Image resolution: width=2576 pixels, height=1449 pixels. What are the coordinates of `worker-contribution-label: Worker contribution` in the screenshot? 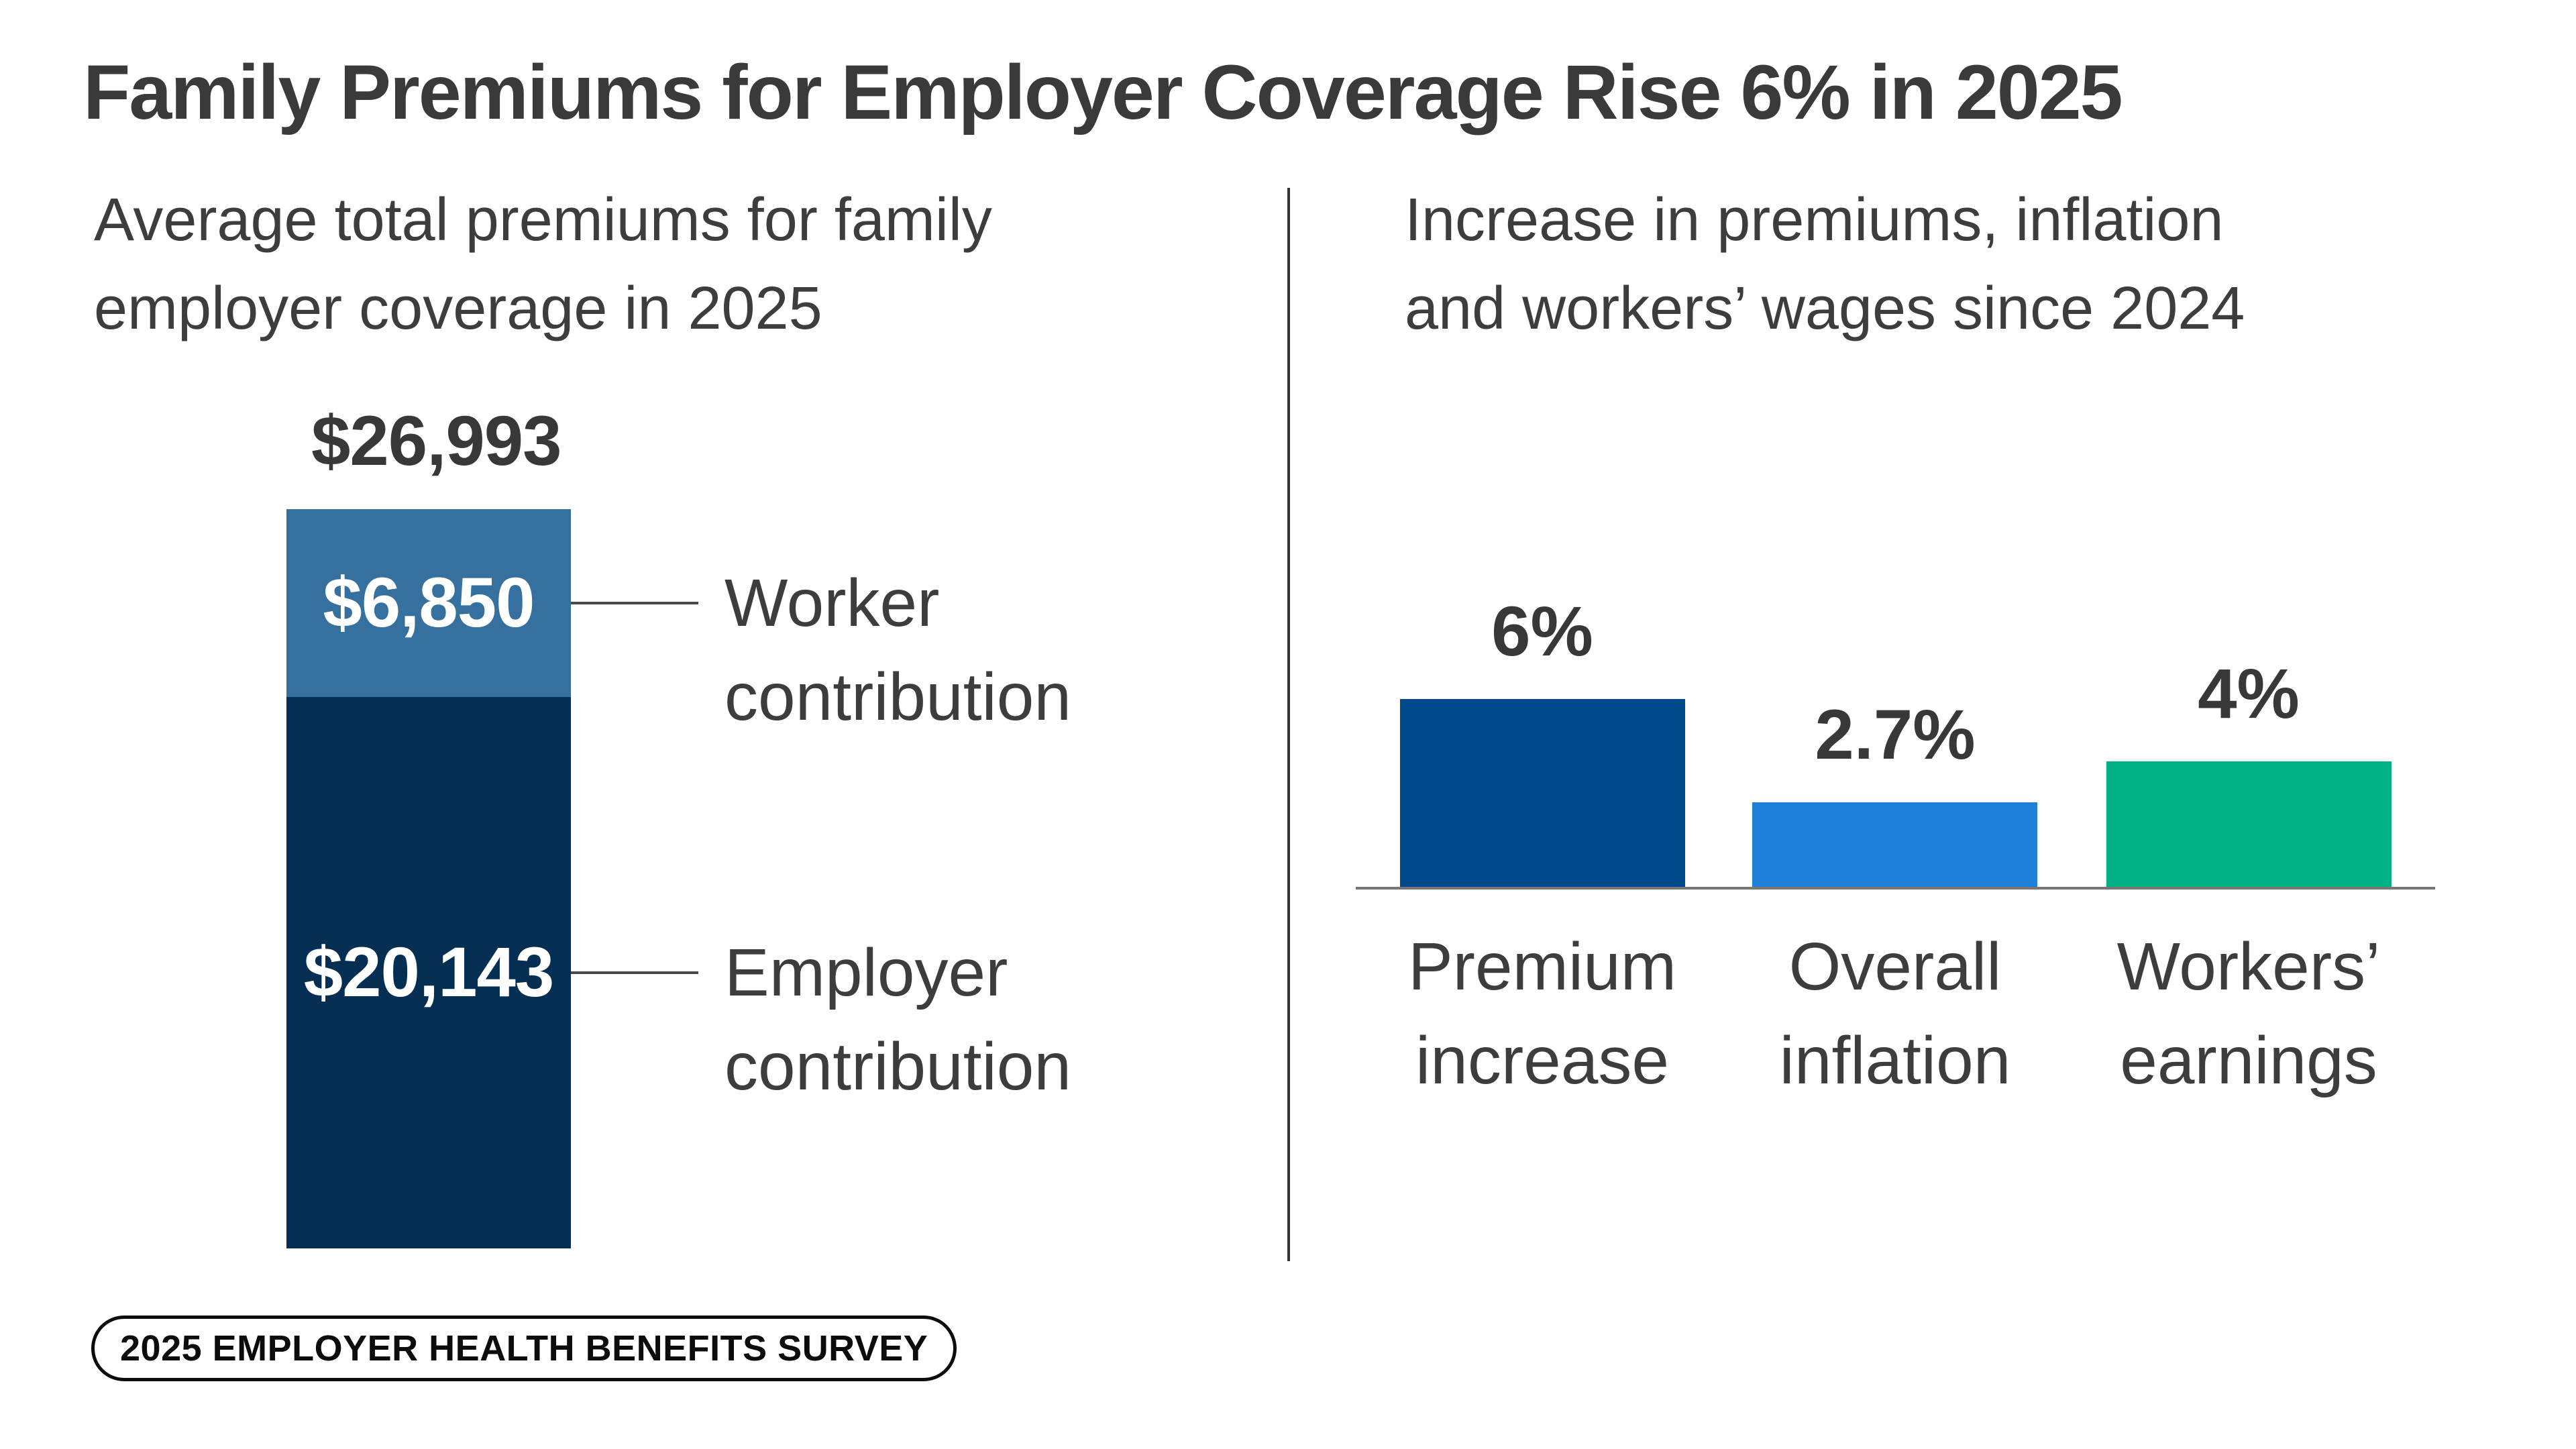 It's located at (897, 650).